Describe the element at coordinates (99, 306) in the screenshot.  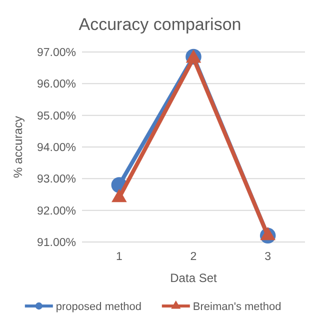
I see `legend-label: proposed method` at that location.